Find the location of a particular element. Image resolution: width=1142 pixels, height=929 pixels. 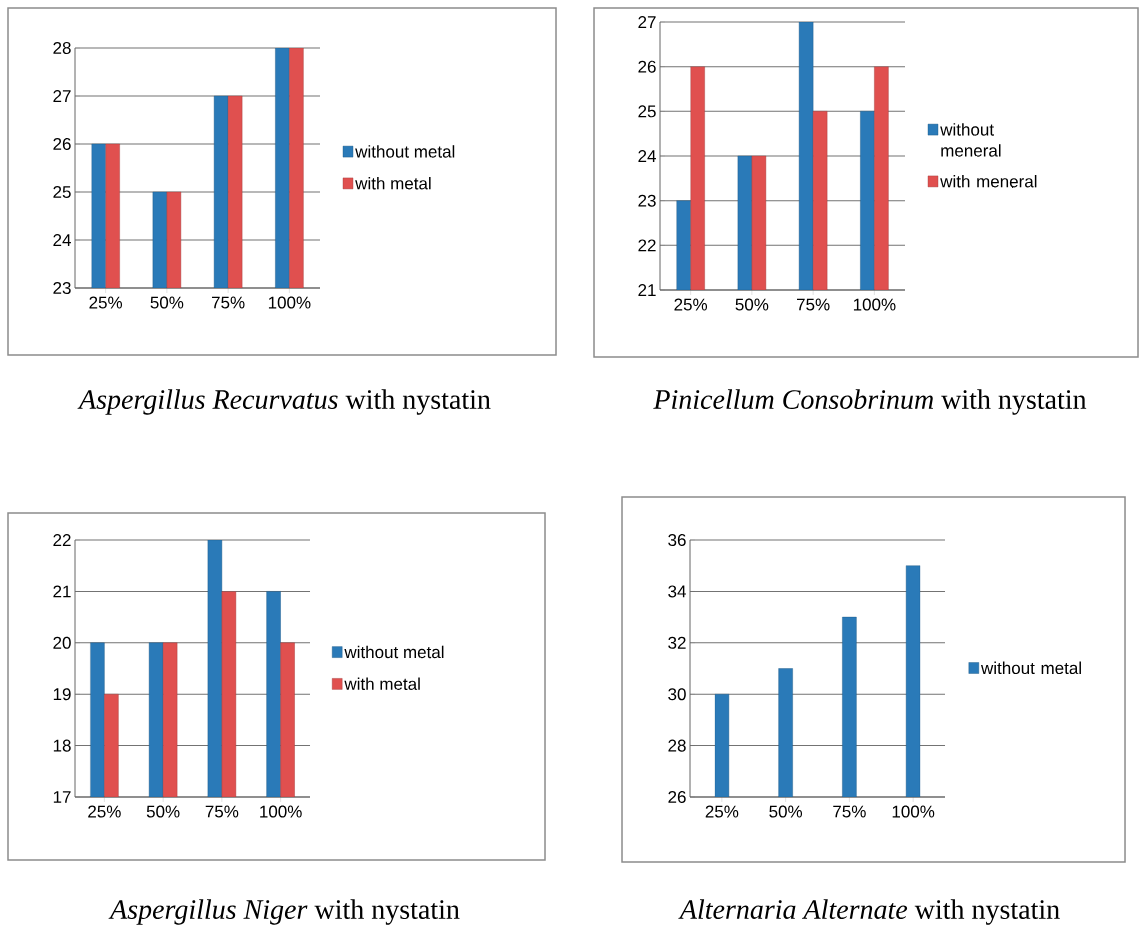

y-tick-label: 36 is located at coordinates (677, 540).